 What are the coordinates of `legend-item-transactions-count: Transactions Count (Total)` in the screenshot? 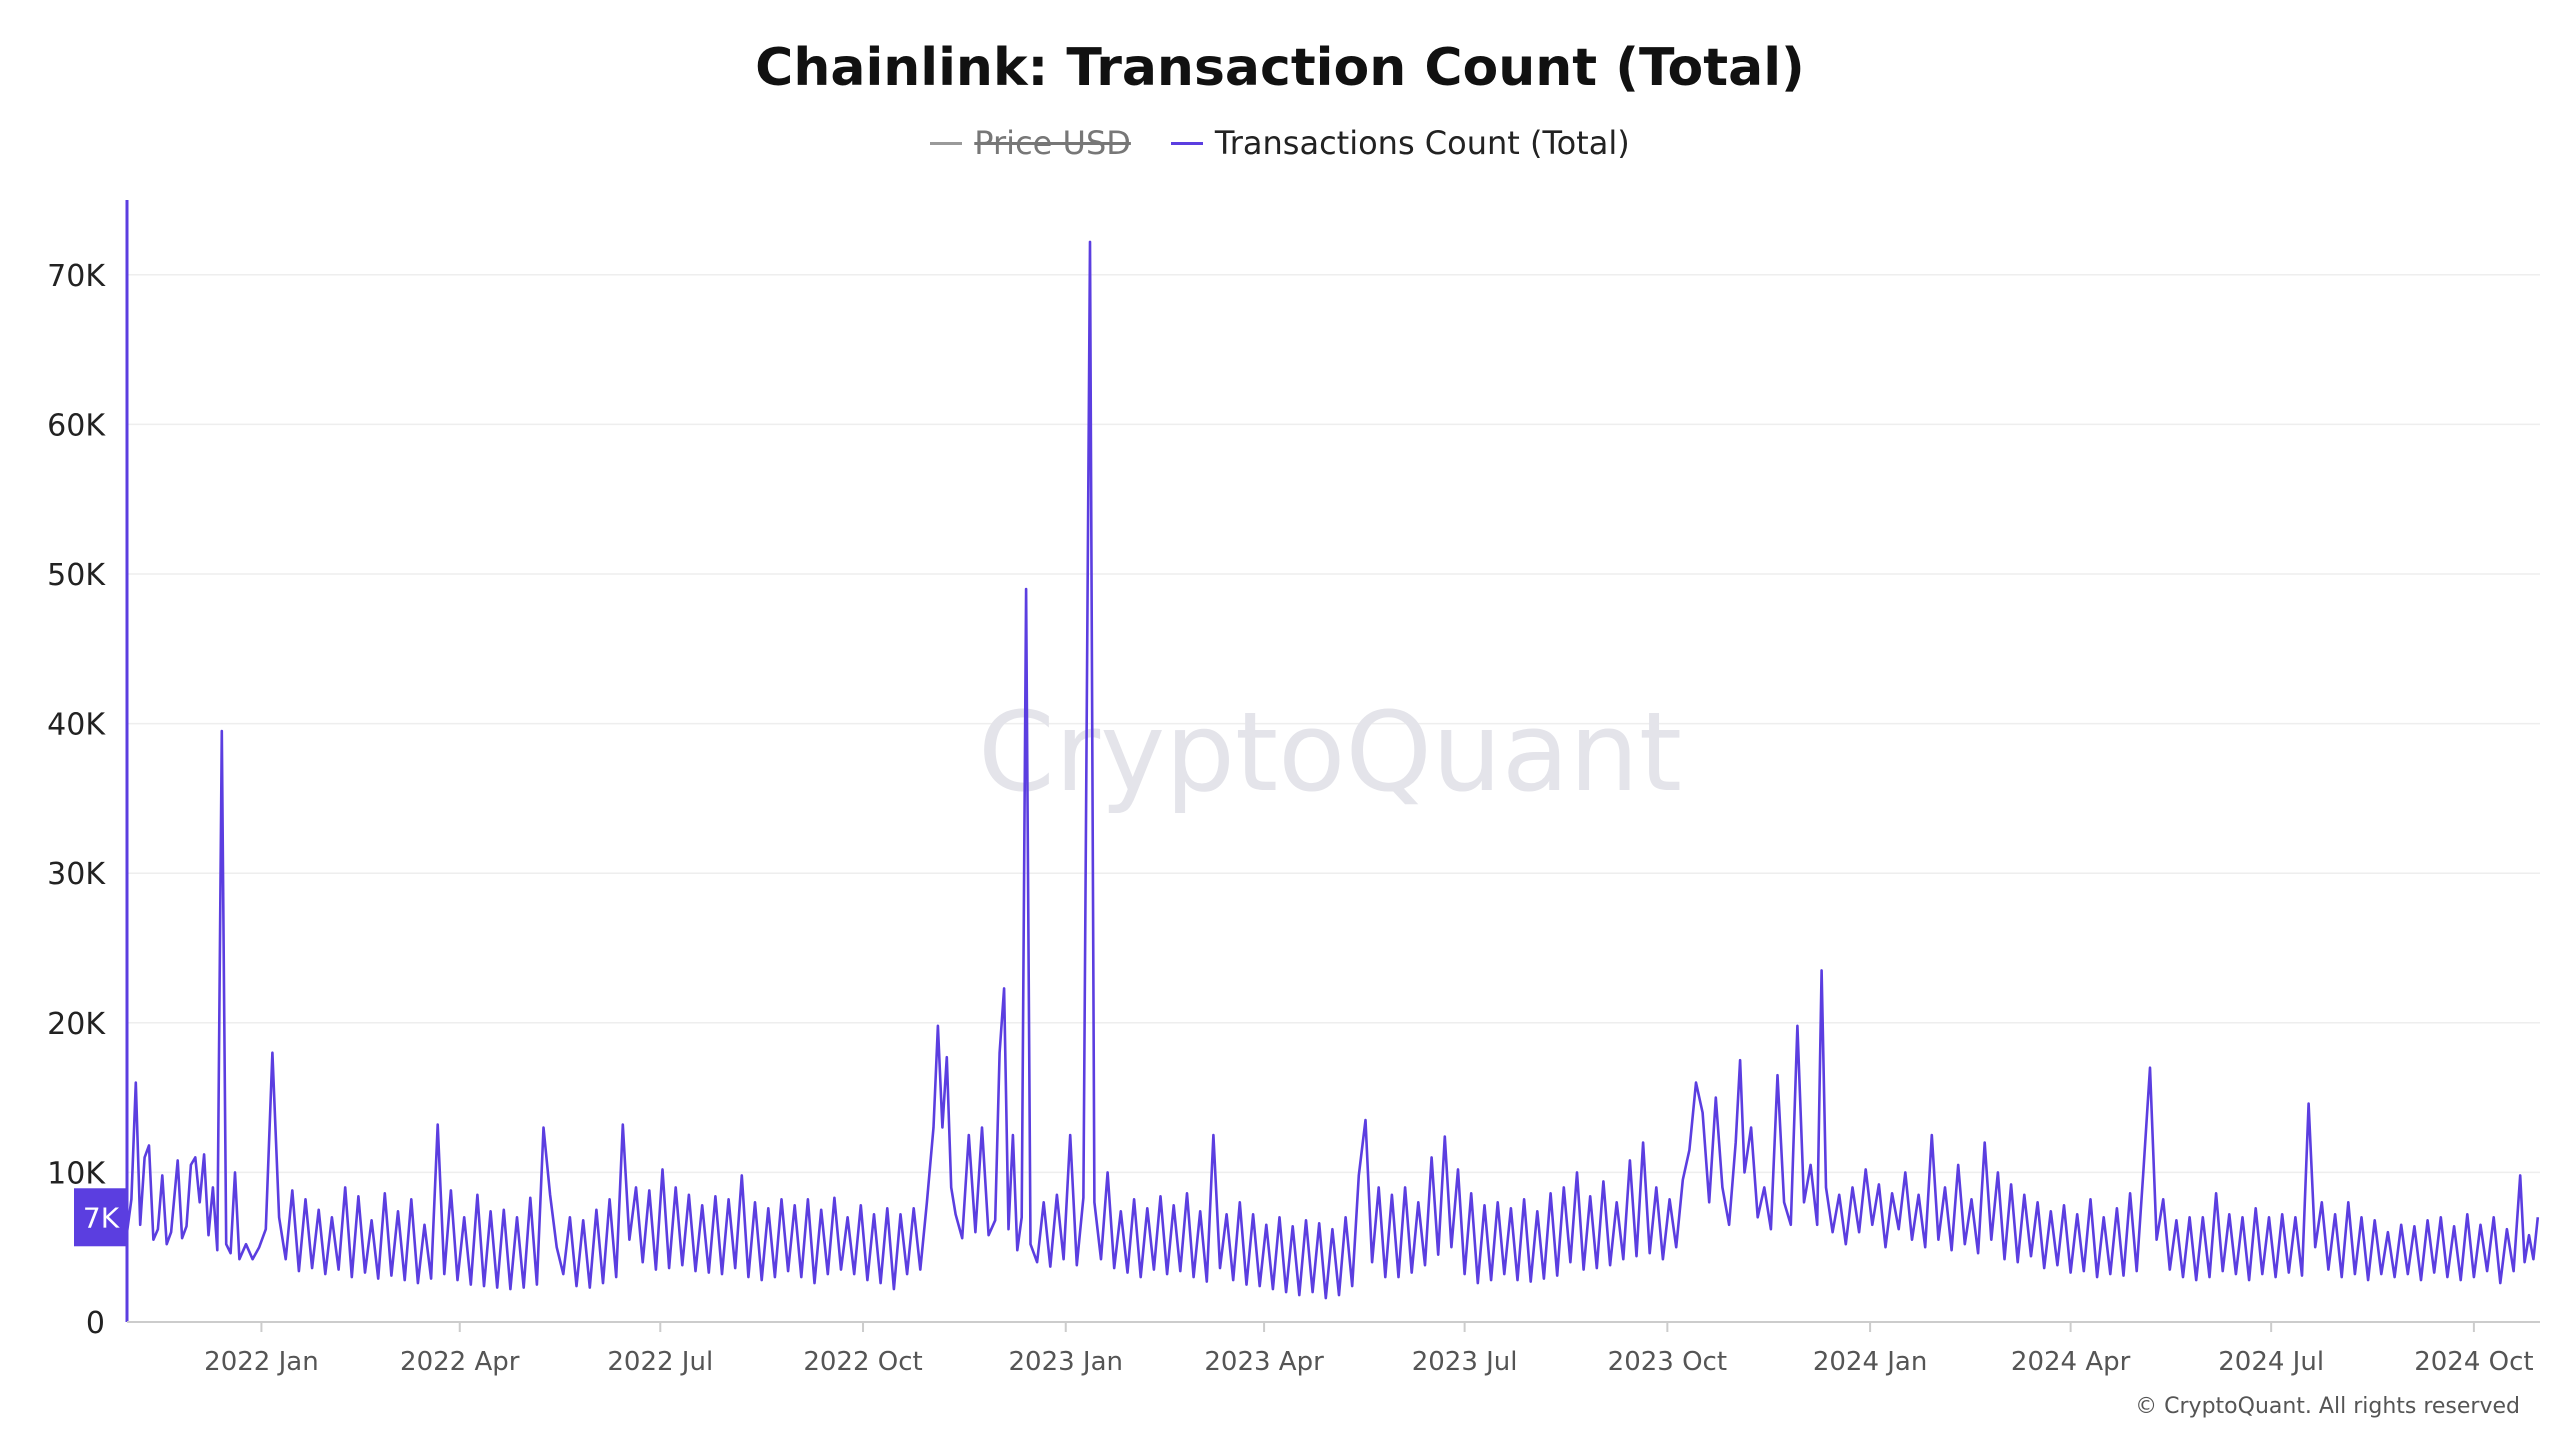 It's located at (1400, 143).